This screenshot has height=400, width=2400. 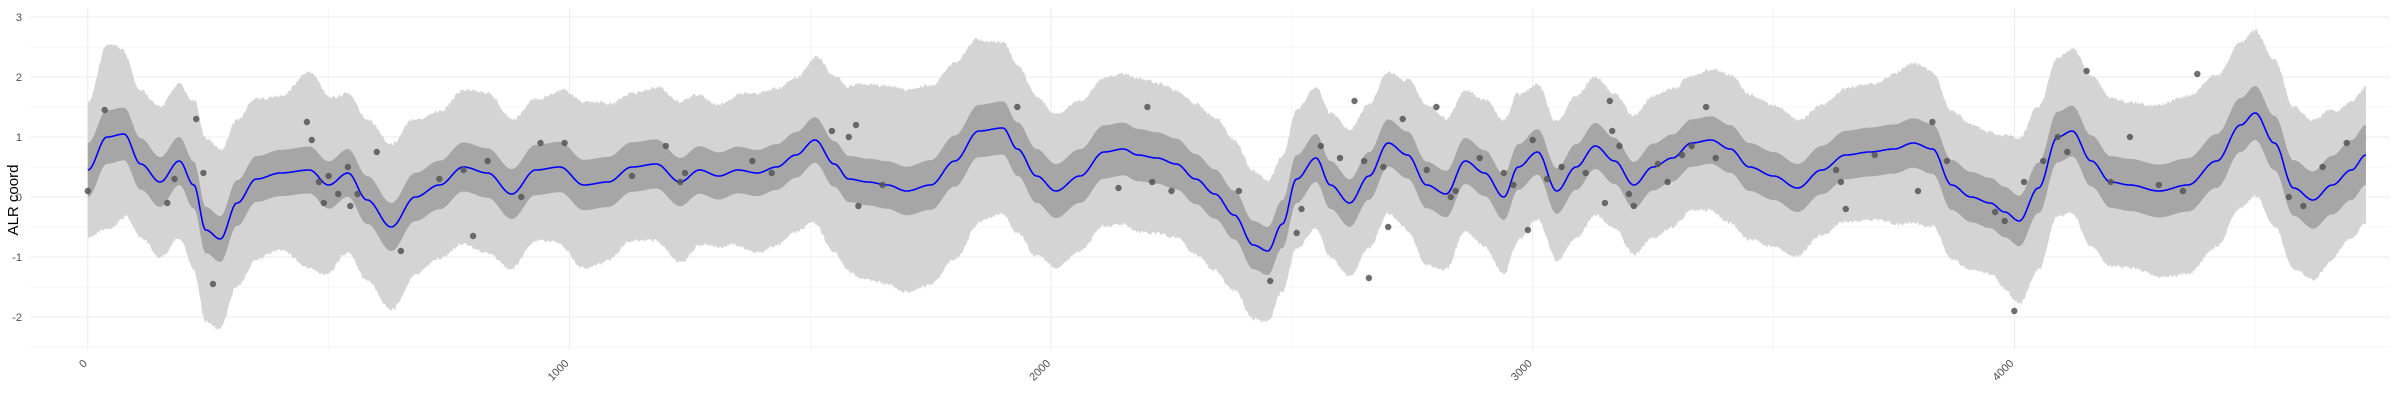 What do you see at coordinates (83, 364) in the screenshot?
I see `x-tick-label: 0` at bounding box center [83, 364].